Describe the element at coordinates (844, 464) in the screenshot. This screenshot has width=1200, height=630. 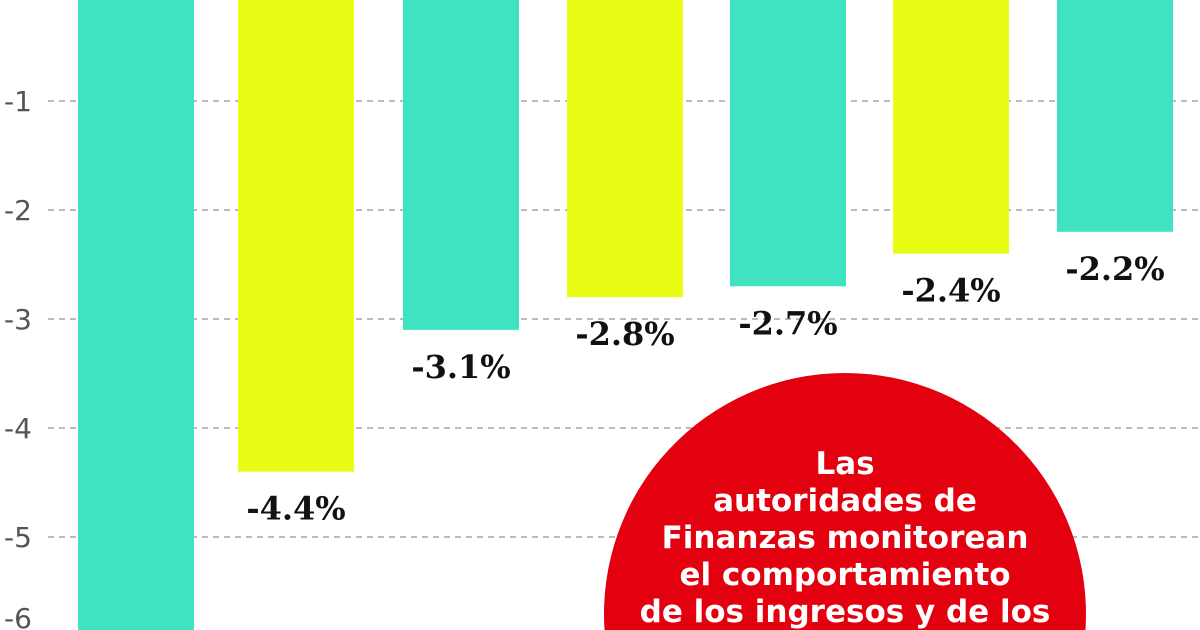
I see `callout-text-line: Las` at that location.